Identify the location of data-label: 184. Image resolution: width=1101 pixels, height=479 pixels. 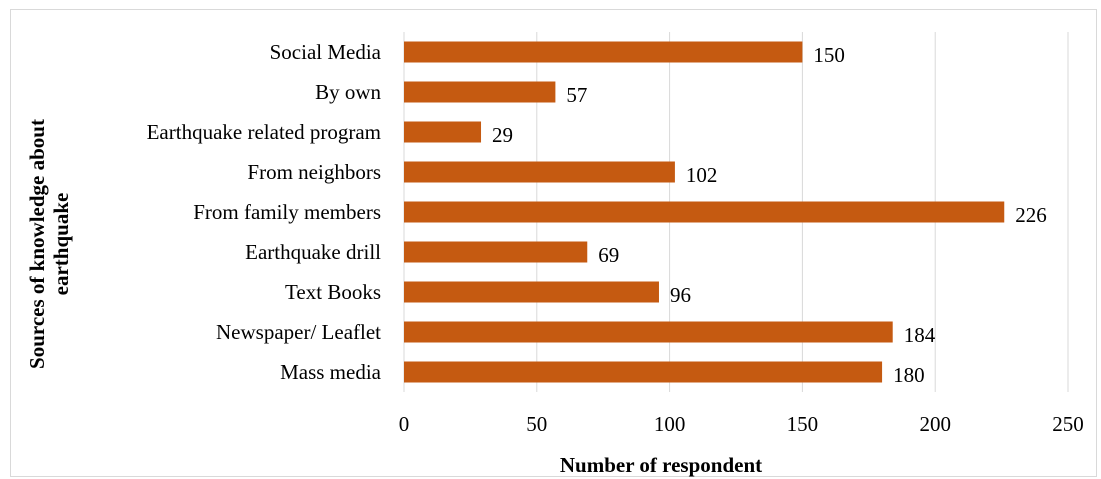
(920, 335).